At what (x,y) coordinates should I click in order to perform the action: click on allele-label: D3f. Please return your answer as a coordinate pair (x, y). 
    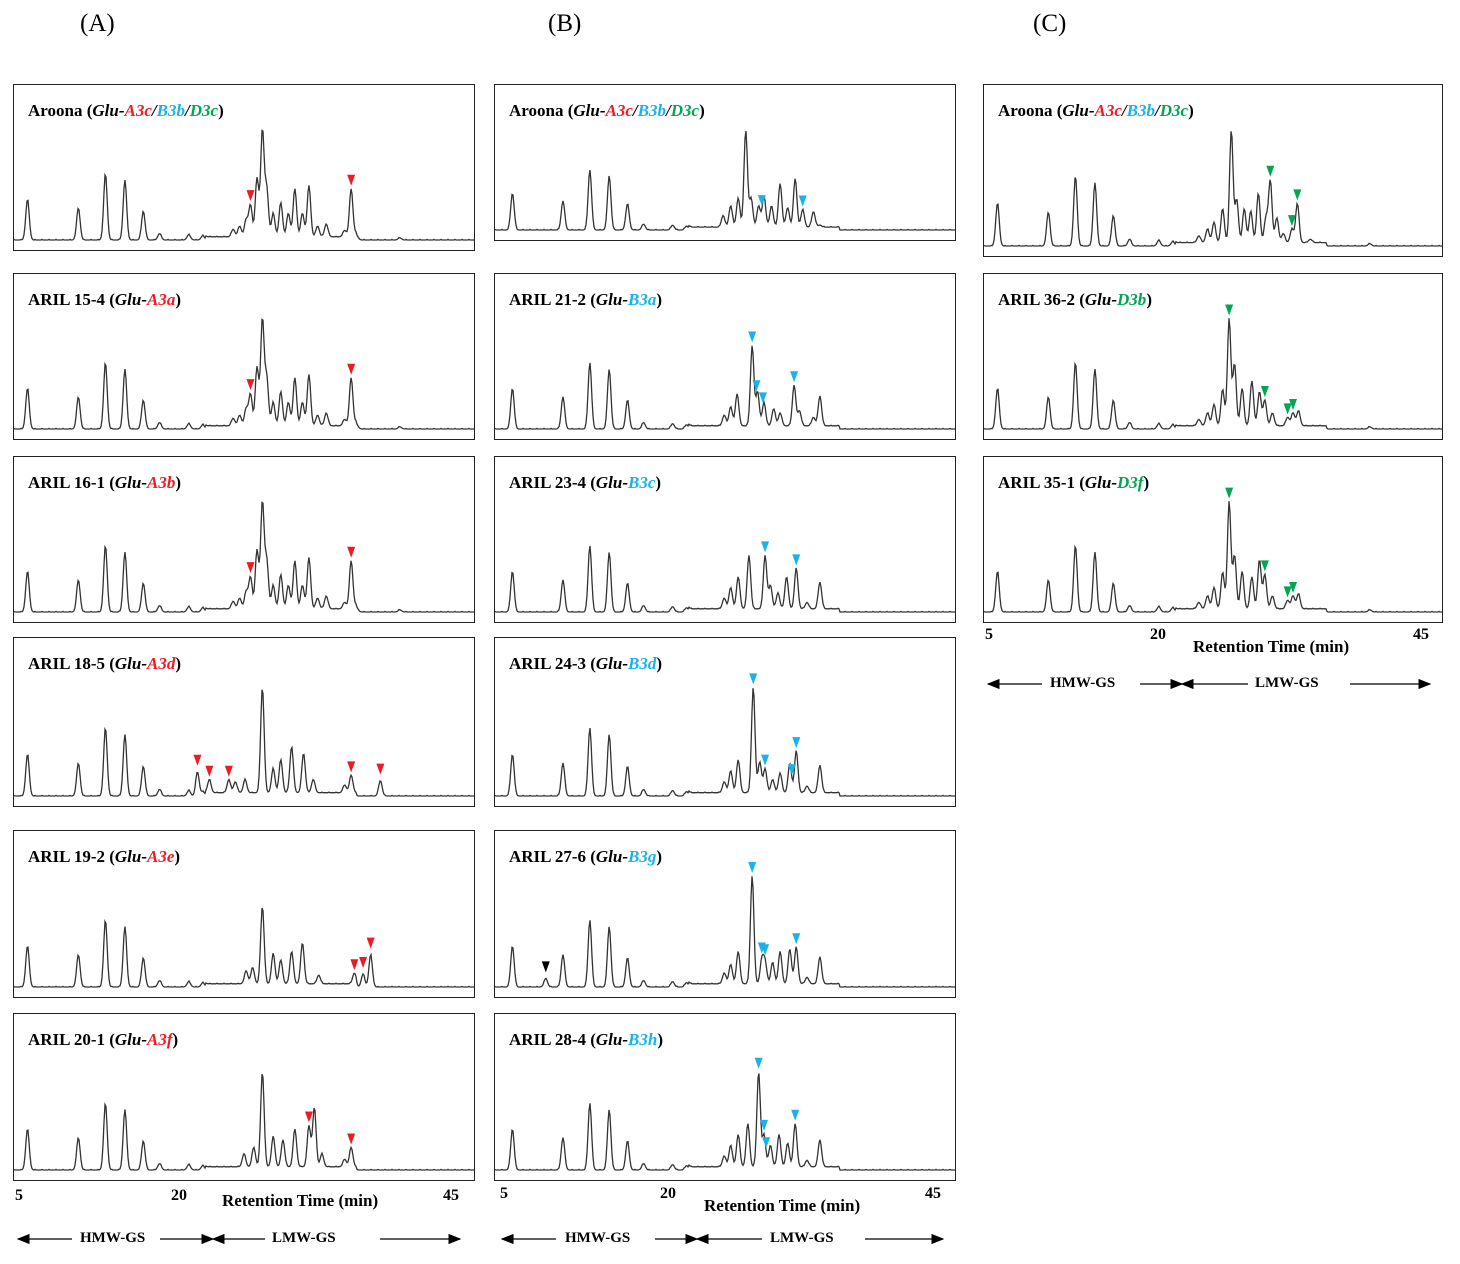
    Looking at the image, I should click on (1130, 482).